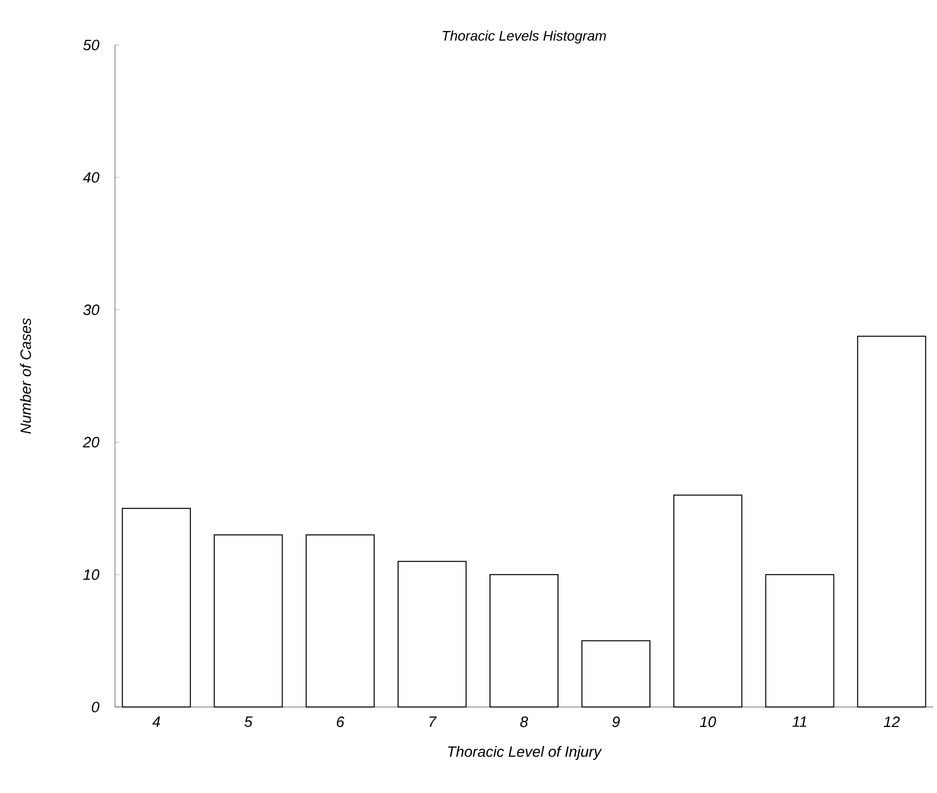  What do you see at coordinates (616, 722) in the screenshot?
I see `x-tick-label: 9` at bounding box center [616, 722].